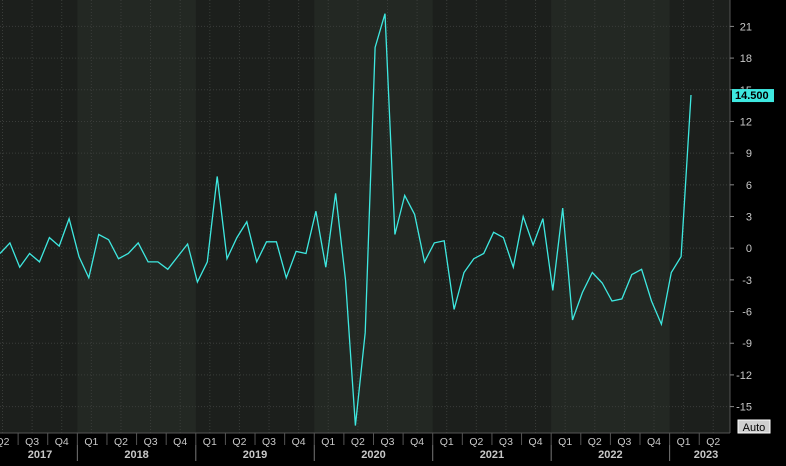 Image resolution: width=786 pixels, height=466 pixels. What do you see at coordinates (749, 249) in the screenshot?
I see `y-tick-label: 0` at bounding box center [749, 249].